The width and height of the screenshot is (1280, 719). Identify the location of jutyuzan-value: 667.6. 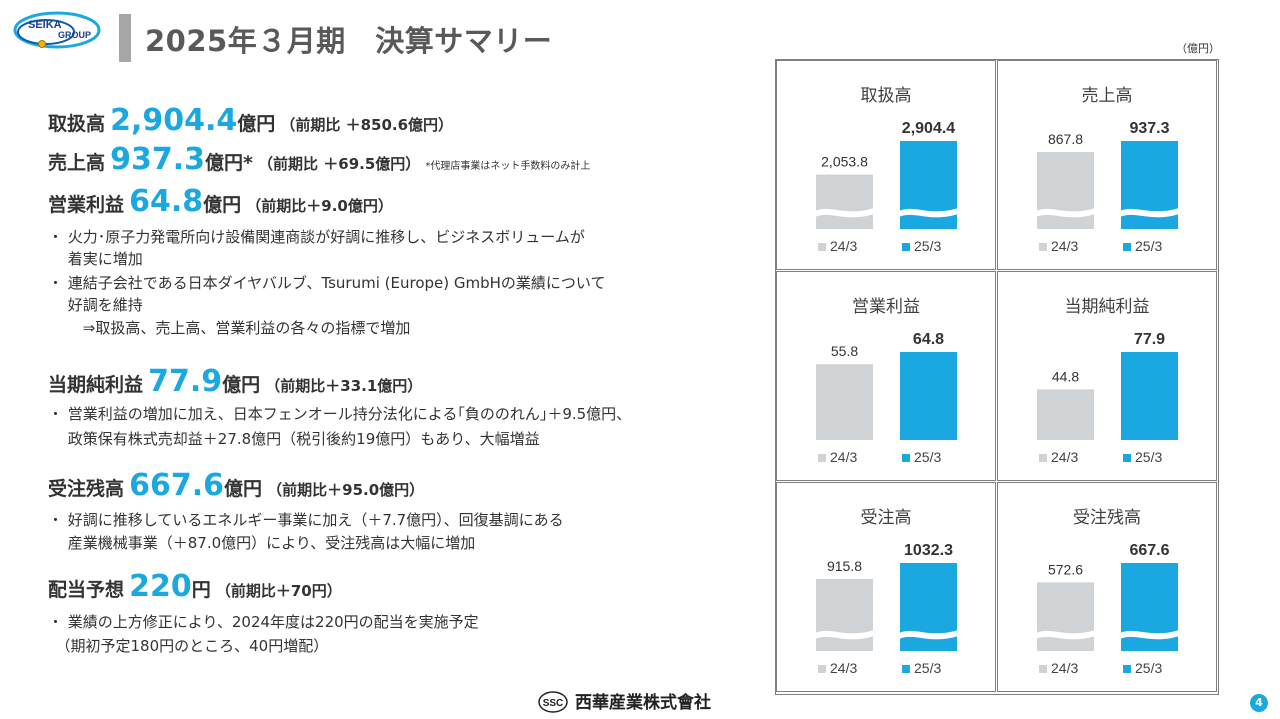
(177, 485).